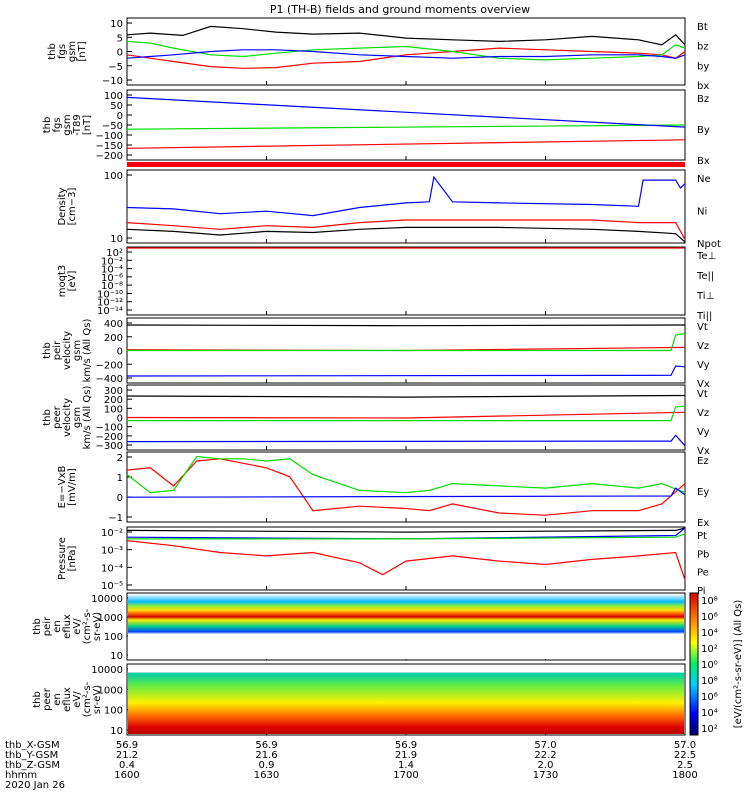 The width and height of the screenshot is (750, 800). What do you see at coordinates (112, 551) in the screenshot?
I see `y-tick-label: 10⁻³` at bounding box center [112, 551].